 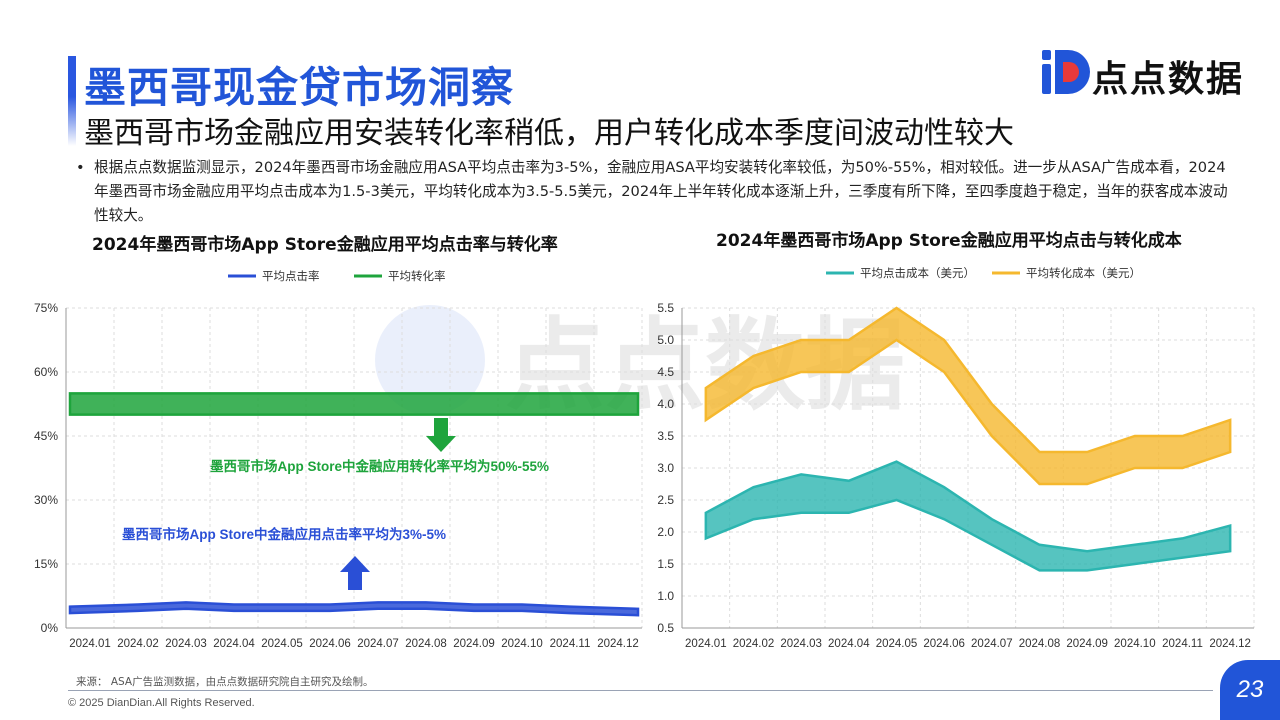 What do you see at coordinates (161, 703) in the screenshot?
I see `copyright: © 2025 DianDian.All Rights Reserved.` at bounding box center [161, 703].